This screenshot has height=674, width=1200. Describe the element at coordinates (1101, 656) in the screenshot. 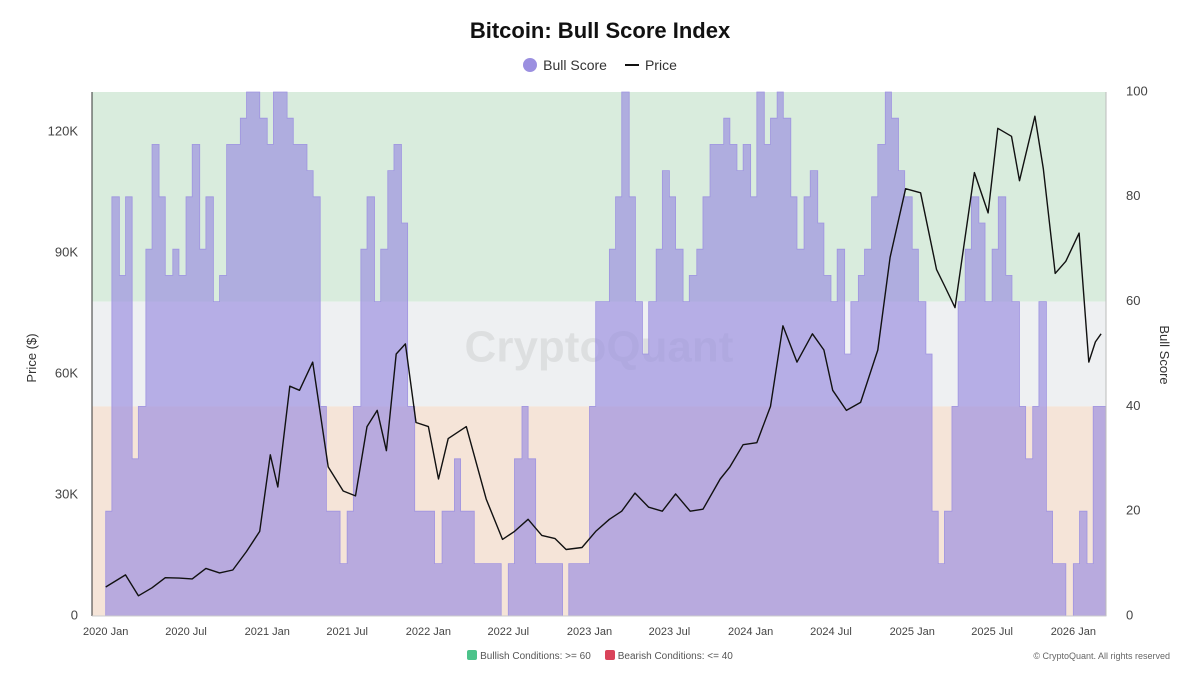

I see `copyright: © CryptoQuant. All rights reserved` at that location.